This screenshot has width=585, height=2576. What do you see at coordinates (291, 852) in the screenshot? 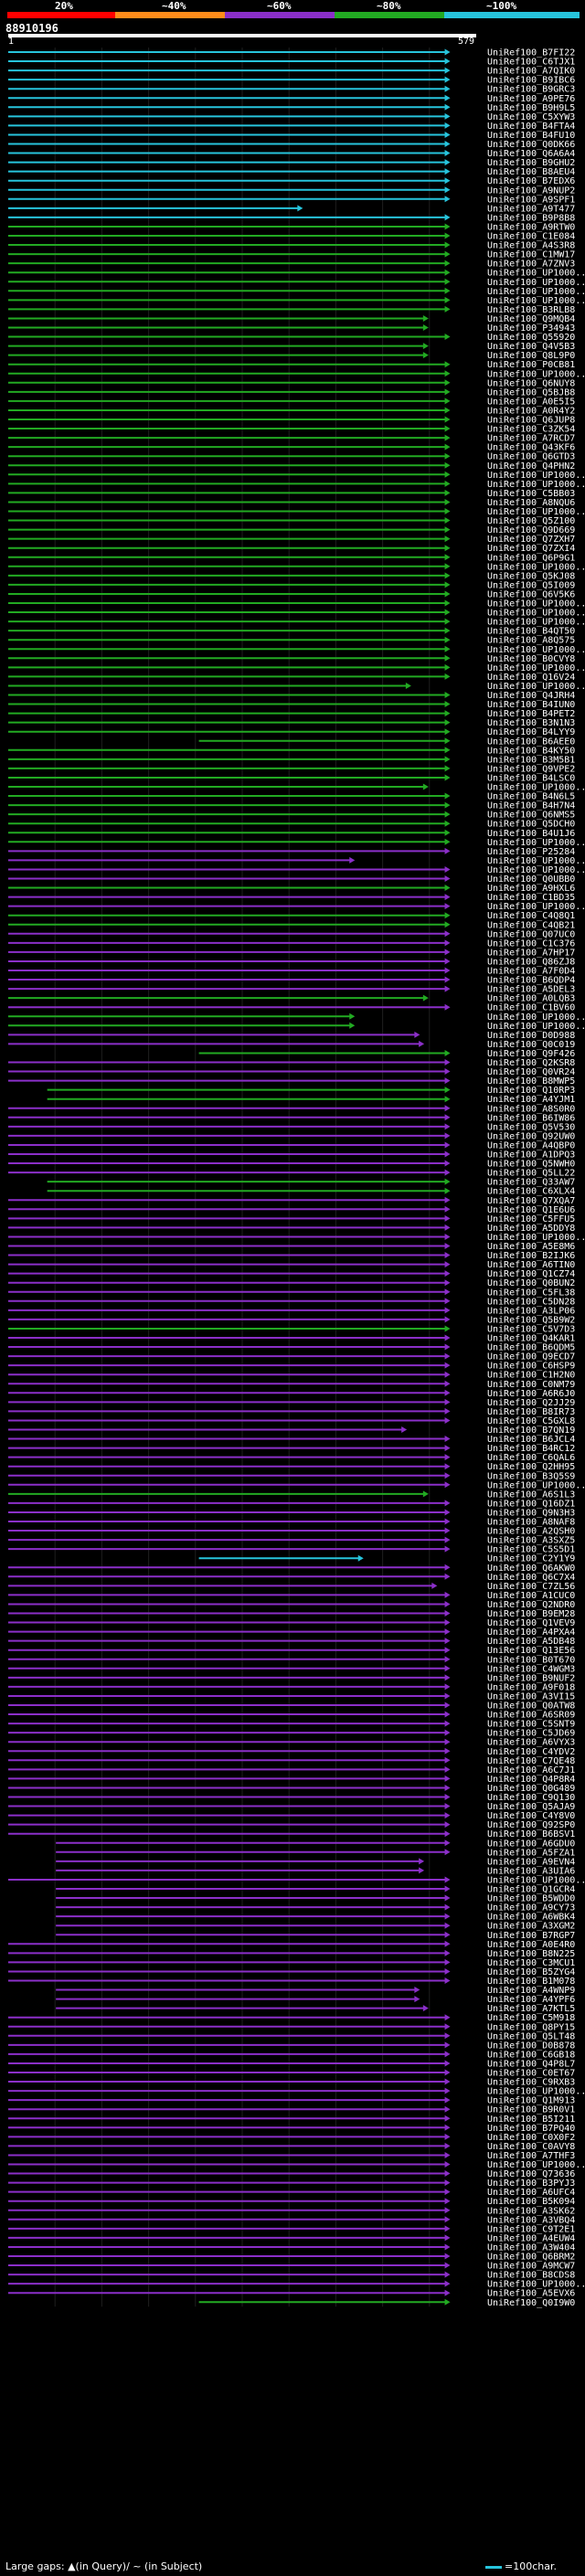
I see `hit-row: UniRef100_P25284` at bounding box center [291, 852].